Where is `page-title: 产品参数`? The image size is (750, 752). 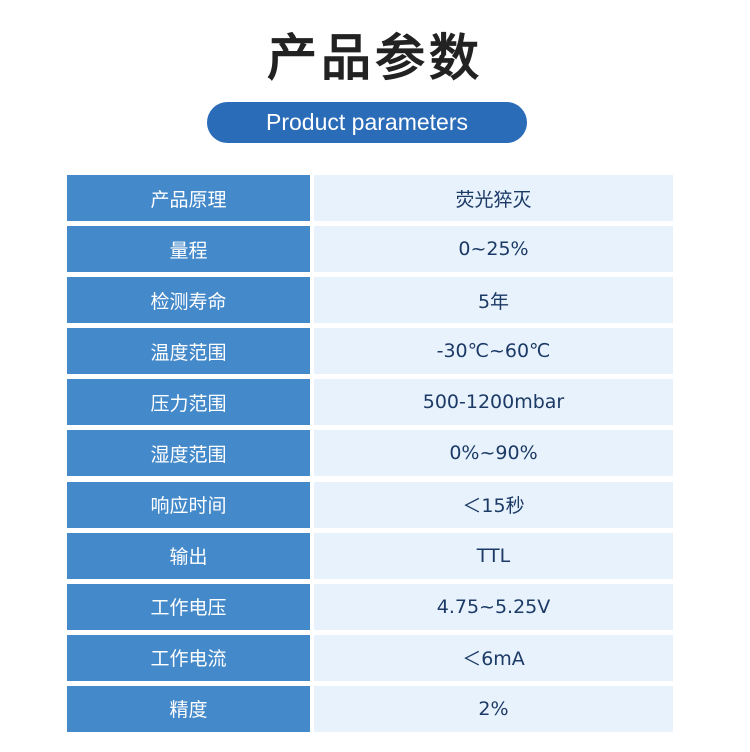 page-title: 产品参数 is located at coordinates (375, 58).